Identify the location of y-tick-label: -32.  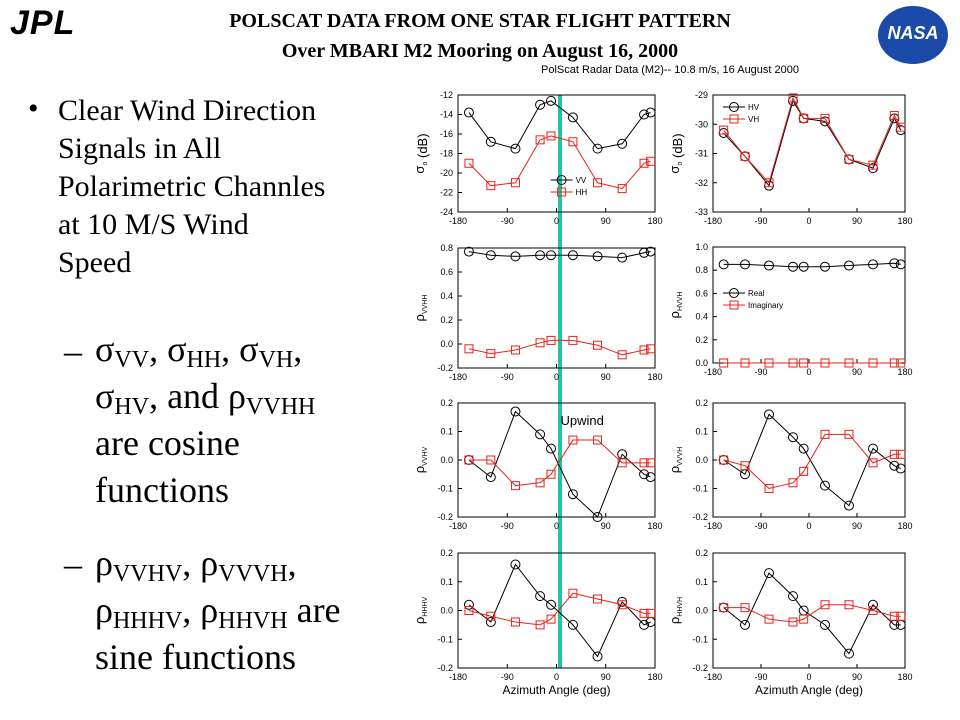
(701, 183).